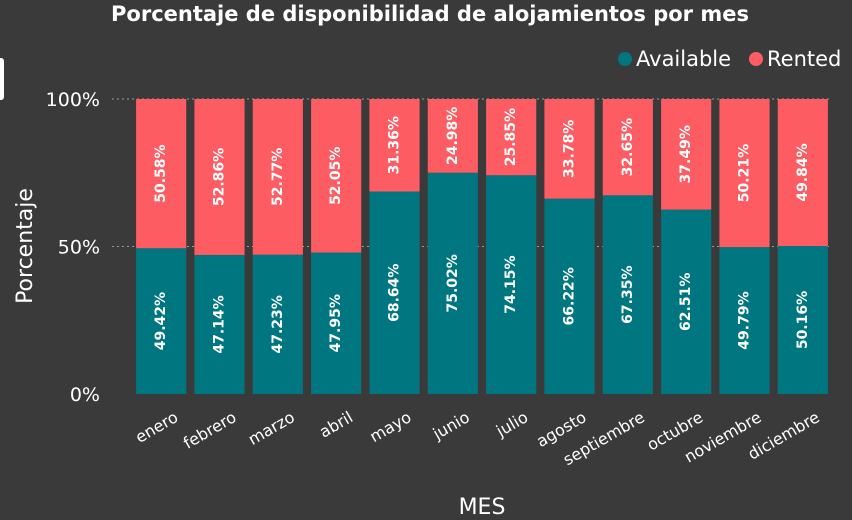 Image resolution: width=852 pixels, height=520 pixels. I want to click on data-label-rented: 32.65%, so click(628, 147).